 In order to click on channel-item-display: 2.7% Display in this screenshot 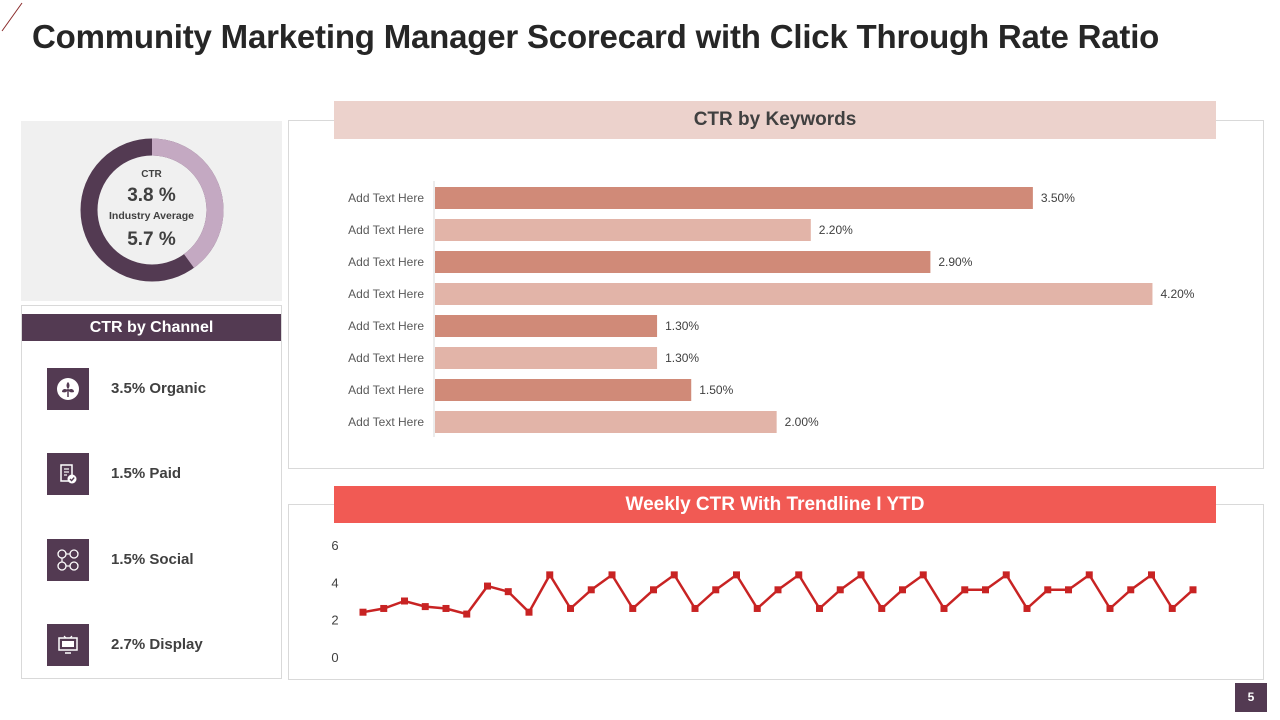, I will do `click(162, 645)`.